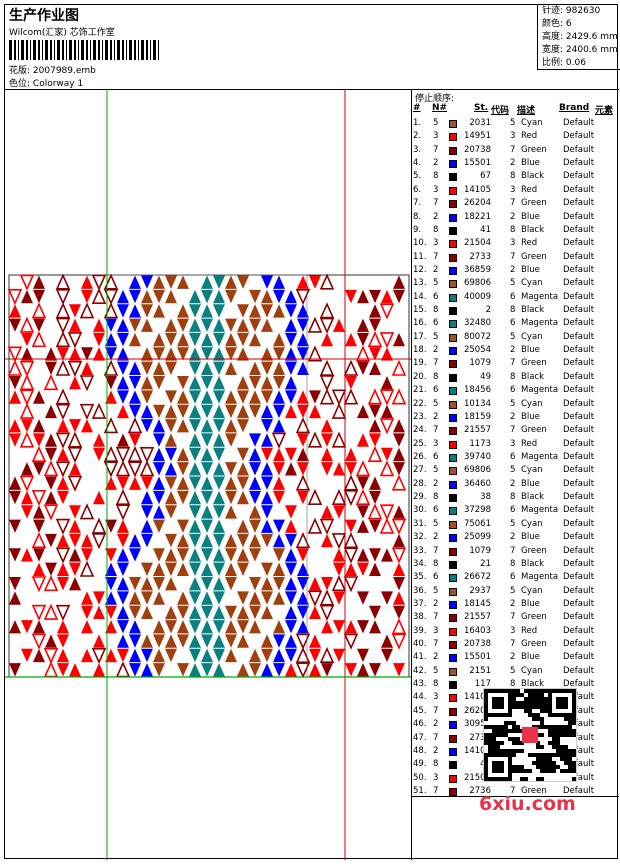 The width and height of the screenshot is (620, 864). What do you see at coordinates (477, 216) in the screenshot?
I see `row-stitches: 18221` at bounding box center [477, 216].